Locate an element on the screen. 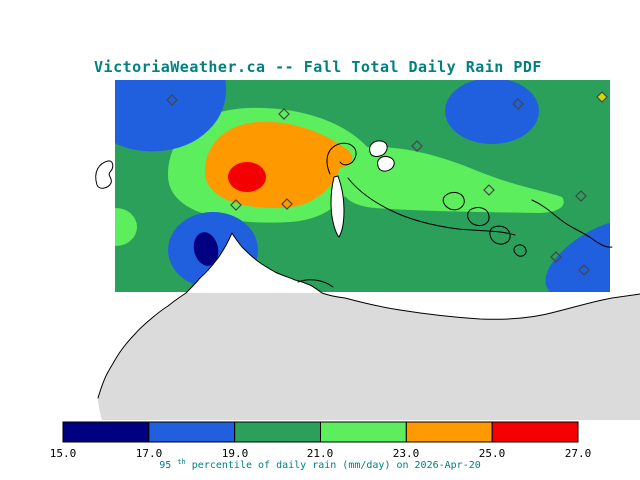 Image resolution: width=640 pixels, height=480 pixels. colorbar-tick-1: 17.0 is located at coordinates (149, 453).